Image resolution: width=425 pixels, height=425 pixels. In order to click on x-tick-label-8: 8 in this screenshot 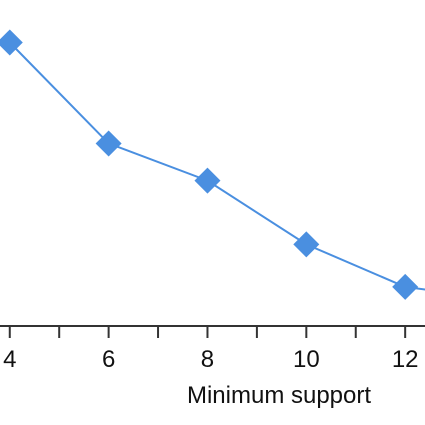, I will do `click(207, 359)`.